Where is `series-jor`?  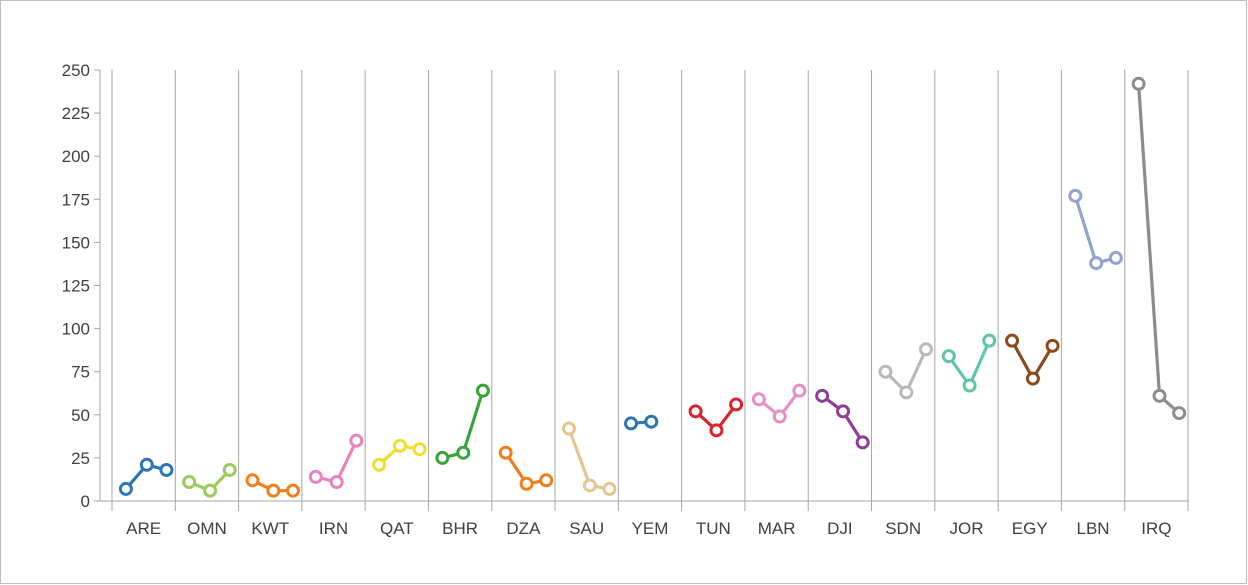 series-jor is located at coordinates (969, 363).